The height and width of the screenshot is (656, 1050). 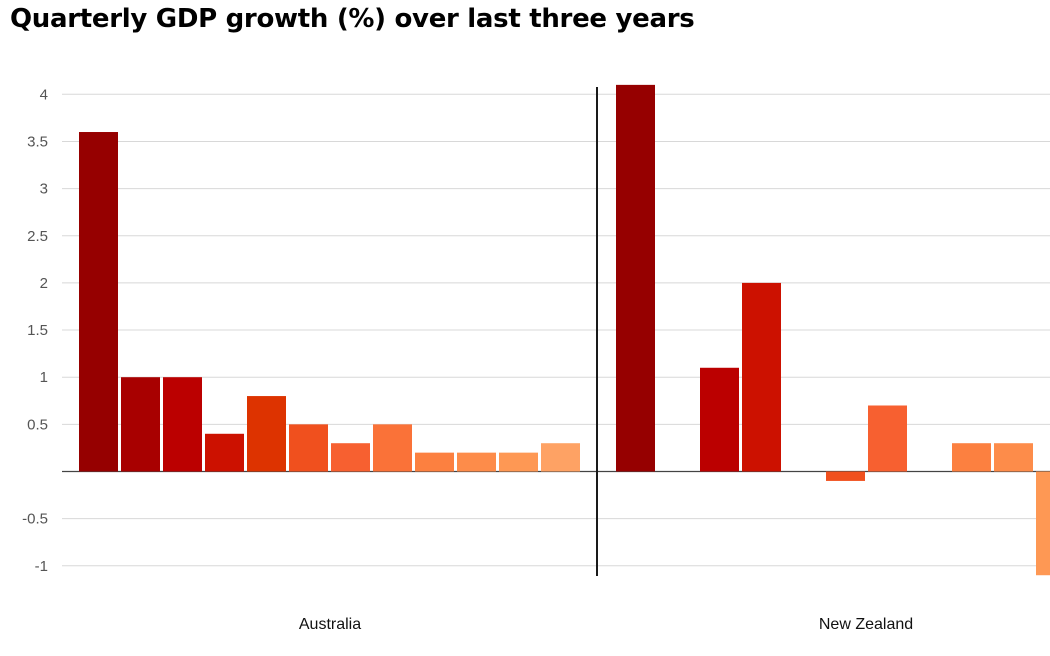 I want to click on category-label-australia: Australia, so click(x=330, y=624).